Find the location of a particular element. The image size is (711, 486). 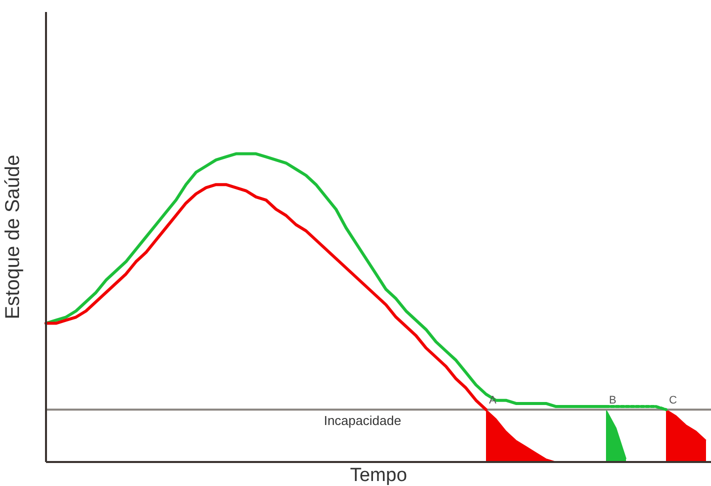

series-label: C is located at coordinates (673, 400).